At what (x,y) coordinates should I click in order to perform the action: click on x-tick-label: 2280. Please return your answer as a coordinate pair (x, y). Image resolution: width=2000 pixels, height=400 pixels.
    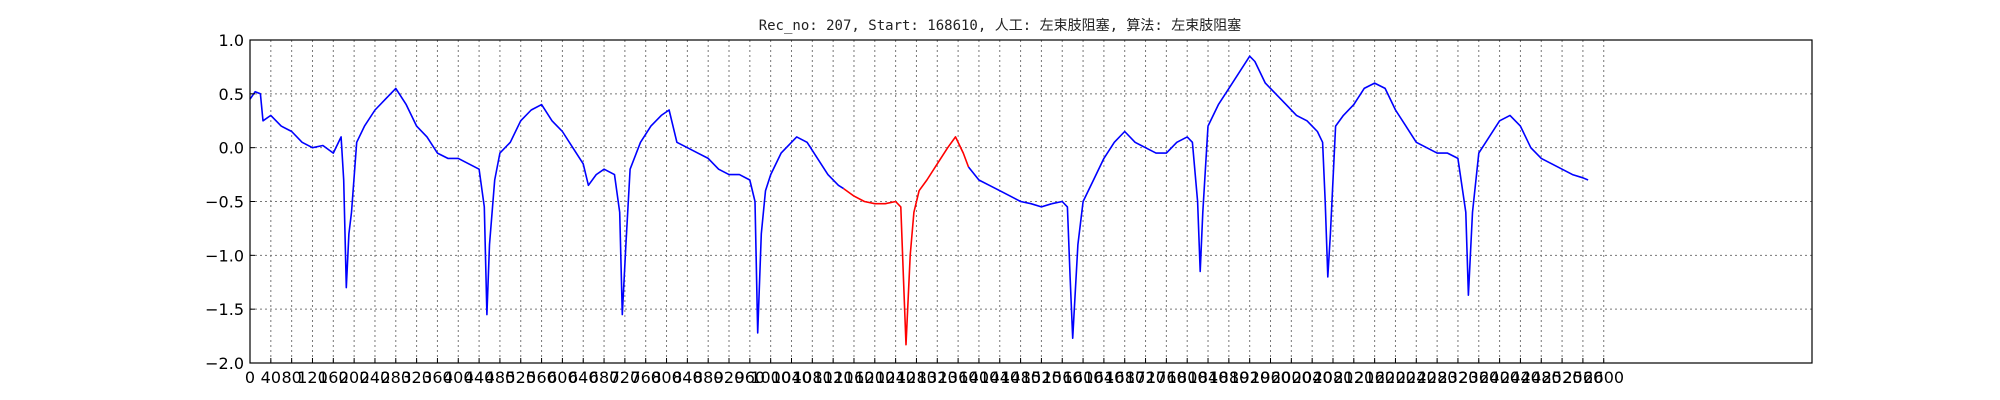
    Looking at the image, I should click on (1437, 377).